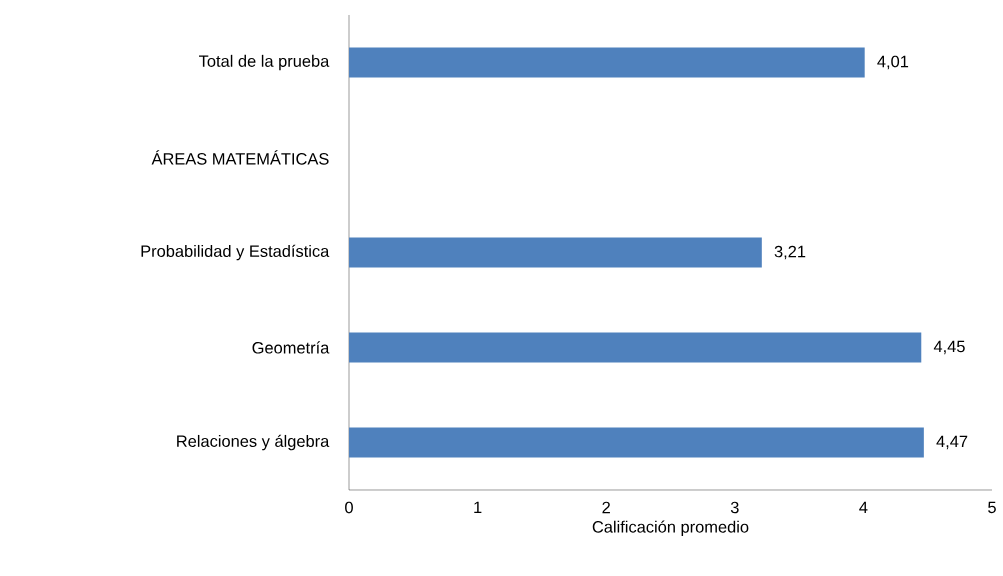 The image size is (1003, 576). Describe the element at coordinates (734, 507) in the screenshot. I see `x-tick-label: 3` at that location.